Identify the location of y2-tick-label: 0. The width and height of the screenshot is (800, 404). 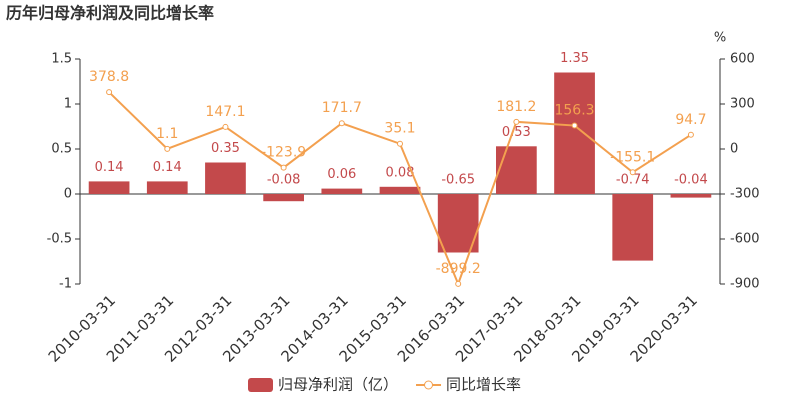
(734, 149).